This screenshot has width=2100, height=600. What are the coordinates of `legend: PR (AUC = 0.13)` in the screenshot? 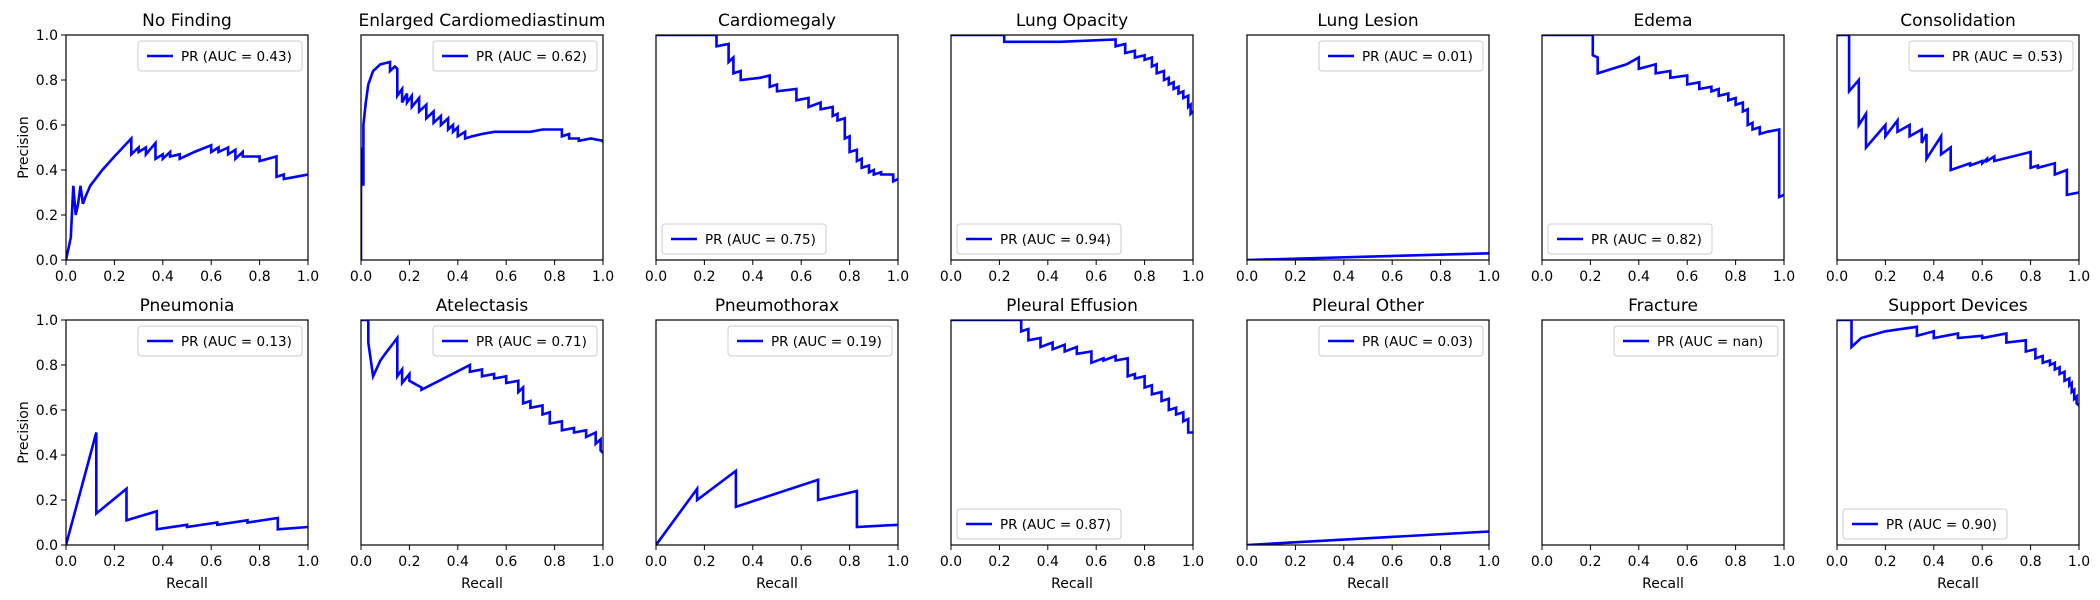 It's located at (220, 341).